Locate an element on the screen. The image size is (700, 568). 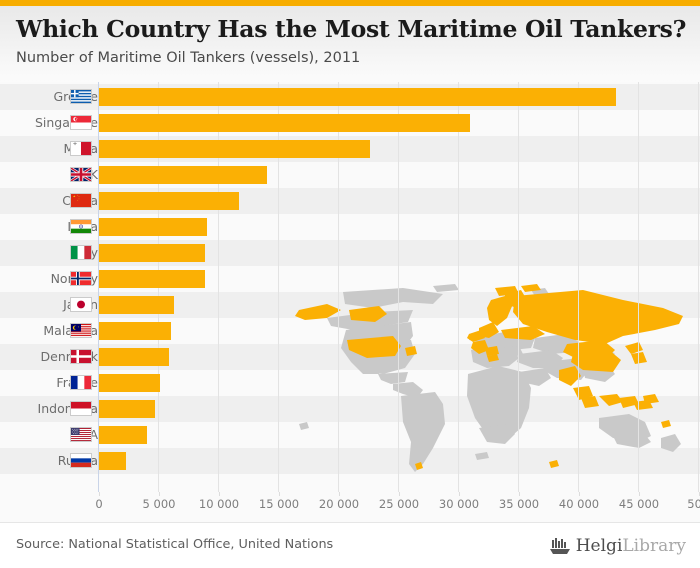
category-label-cell: USA is located at coordinates (49, 435).